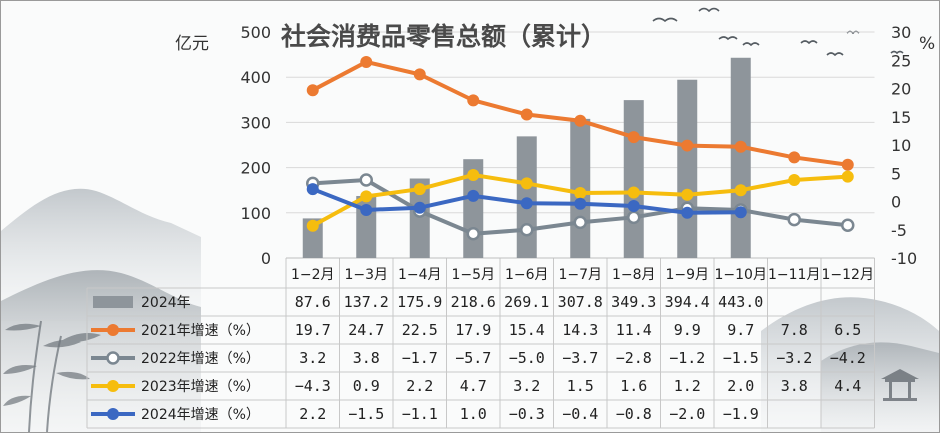 The width and height of the screenshot is (940, 433). What do you see at coordinates (687, 414) in the screenshot?
I see `table-cell-value: −2.0` at bounding box center [687, 414].